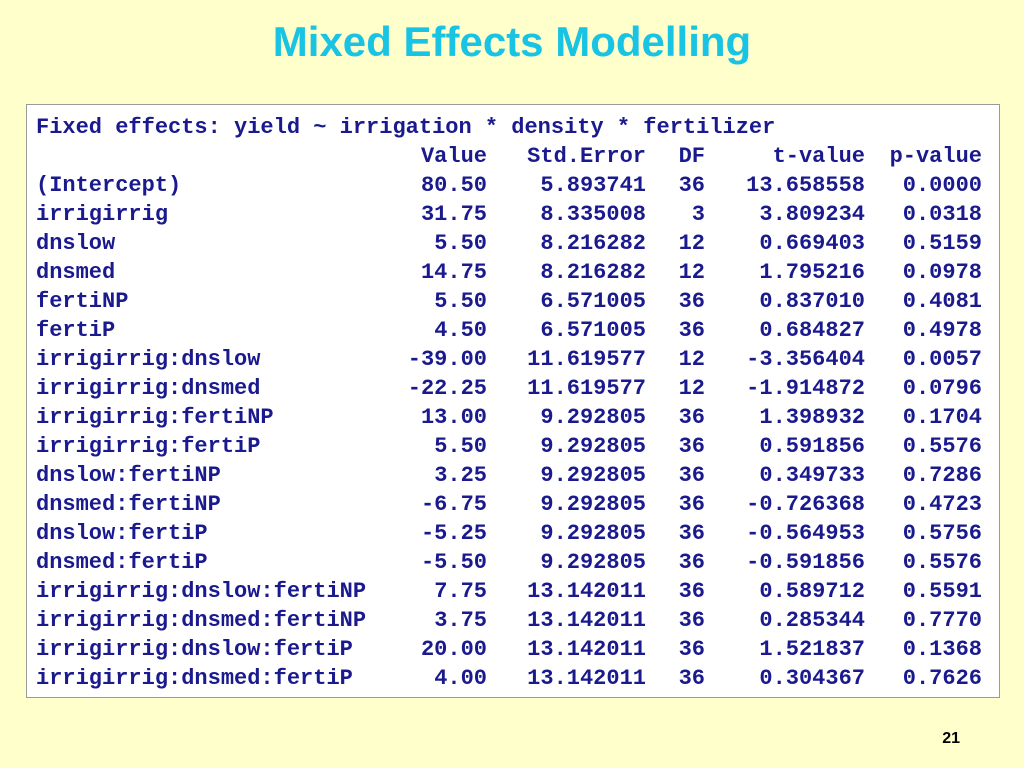 The image size is (1024, 768). Describe the element at coordinates (691, 156) in the screenshot. I see `column-header: DF` at that location.